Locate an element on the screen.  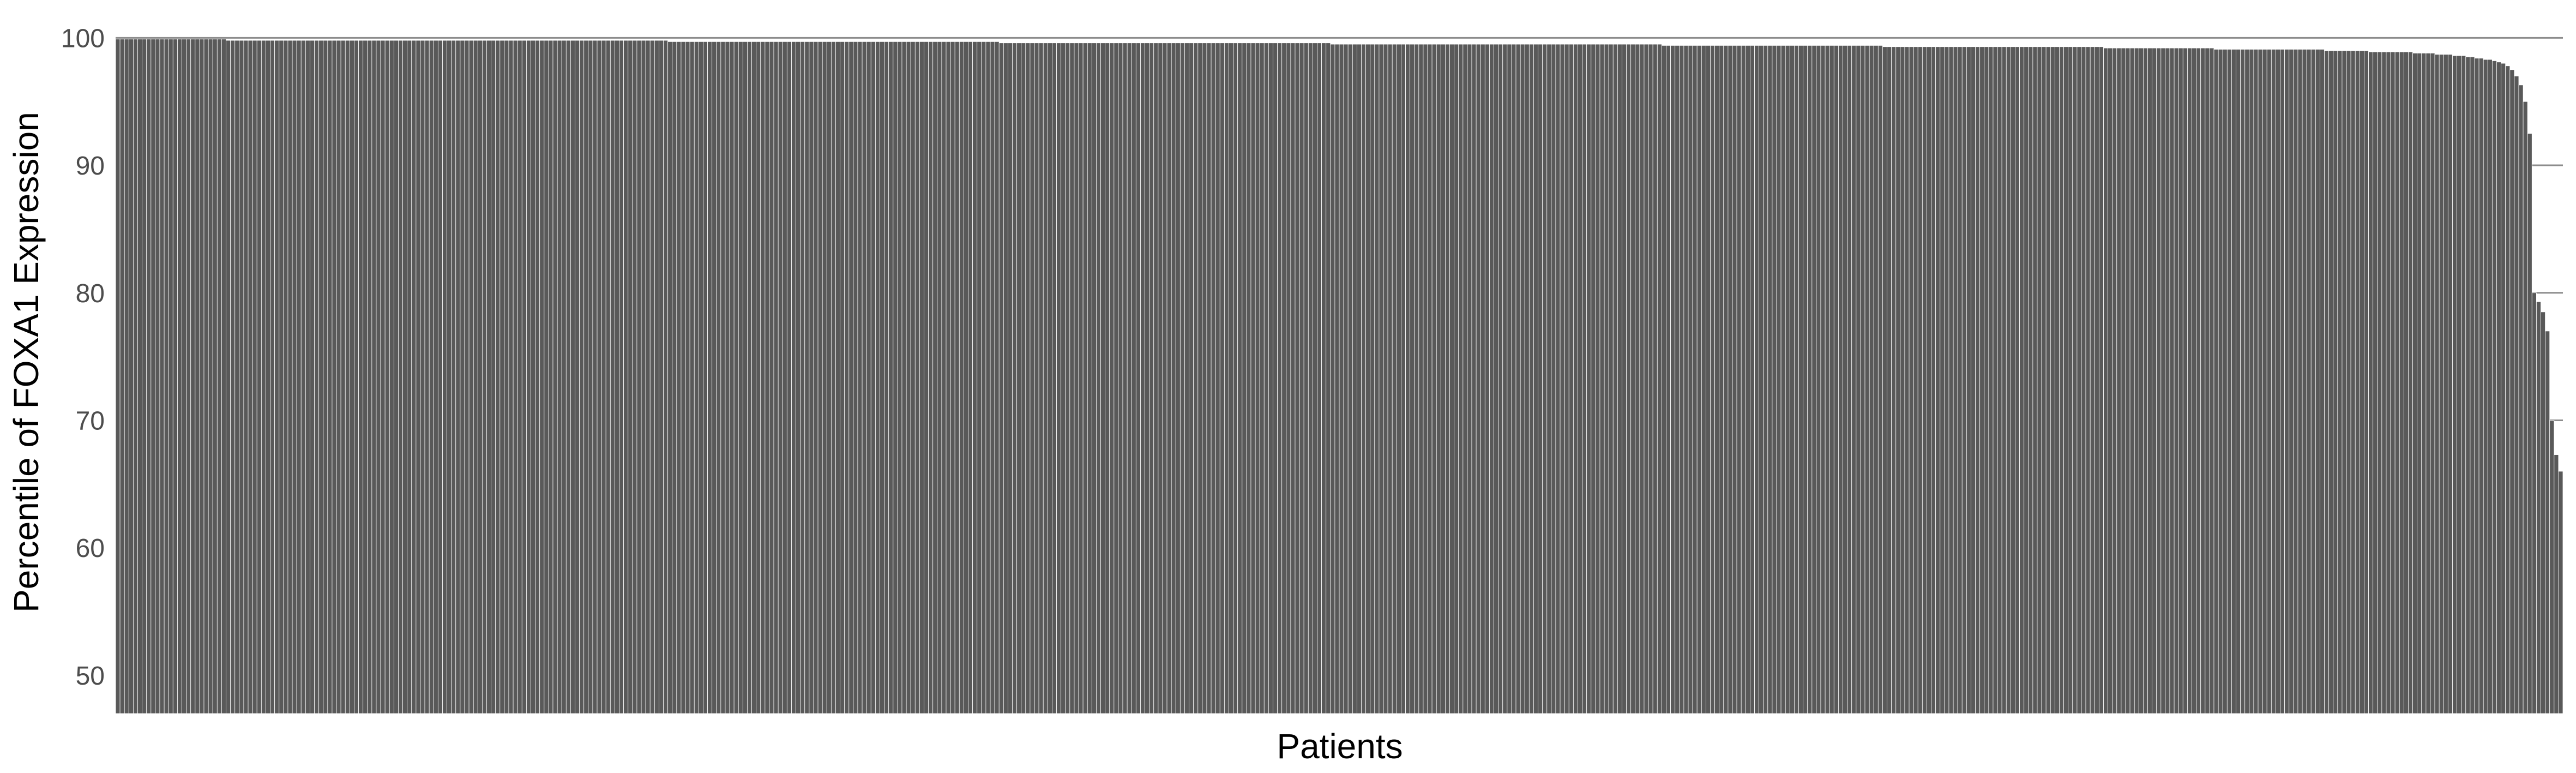
y-tick-label-50: 50 is located at coordinates (90, 676).